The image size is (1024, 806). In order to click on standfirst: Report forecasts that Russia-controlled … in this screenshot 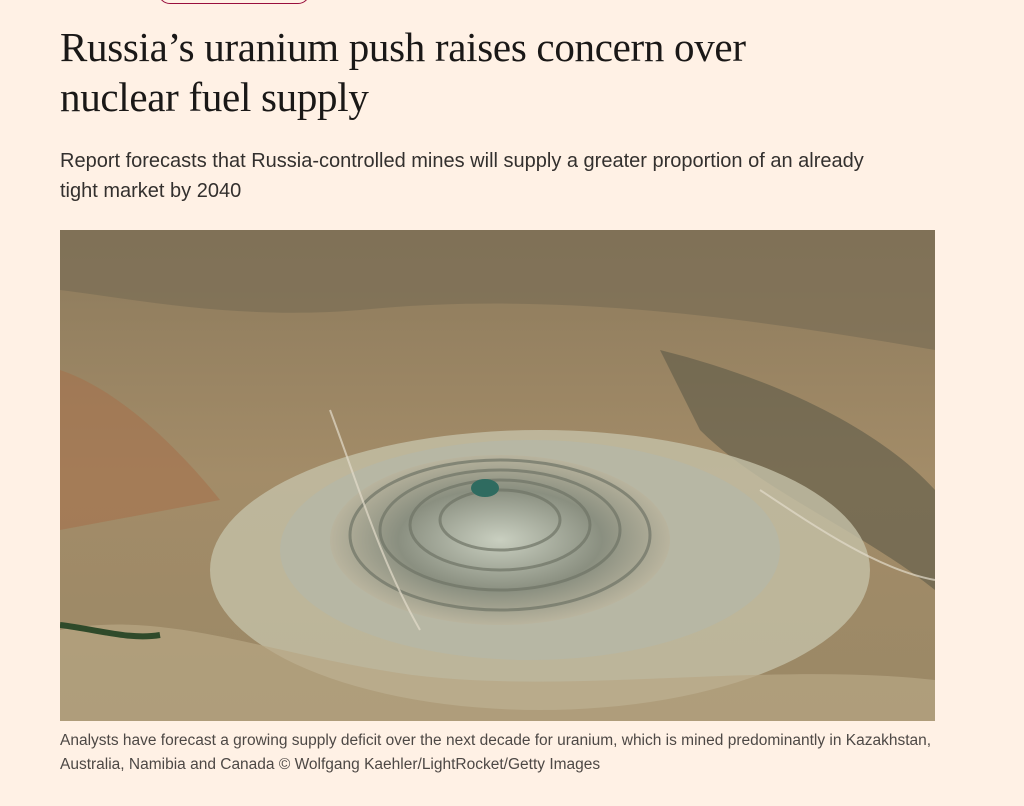, I will do `click(462, 176)`.